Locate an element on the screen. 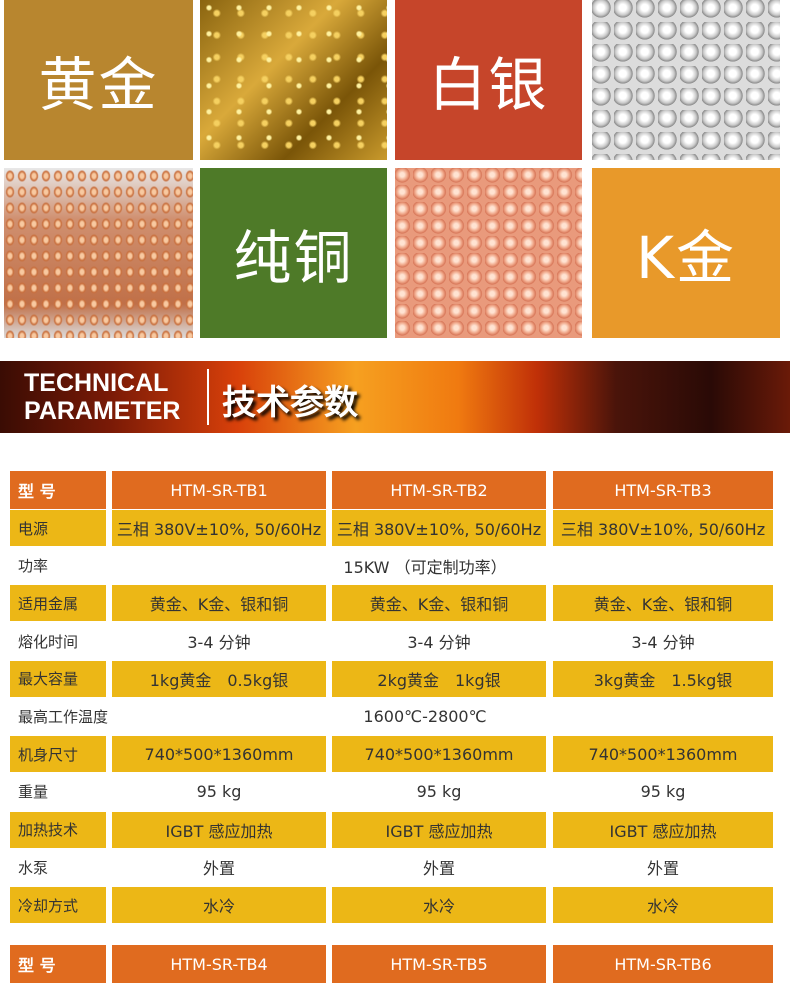  banner-line1: TECHNICAL is located at coordinates (96, 383).